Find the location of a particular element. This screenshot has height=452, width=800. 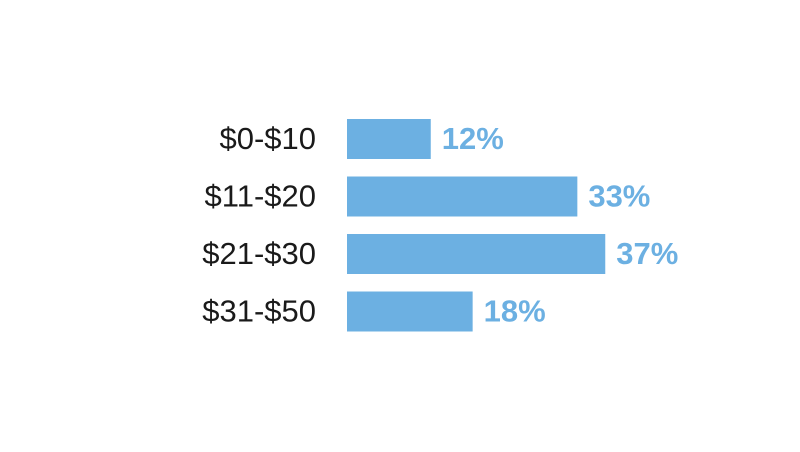

category-label: $31-$50 is located at coordinates (259, 311).